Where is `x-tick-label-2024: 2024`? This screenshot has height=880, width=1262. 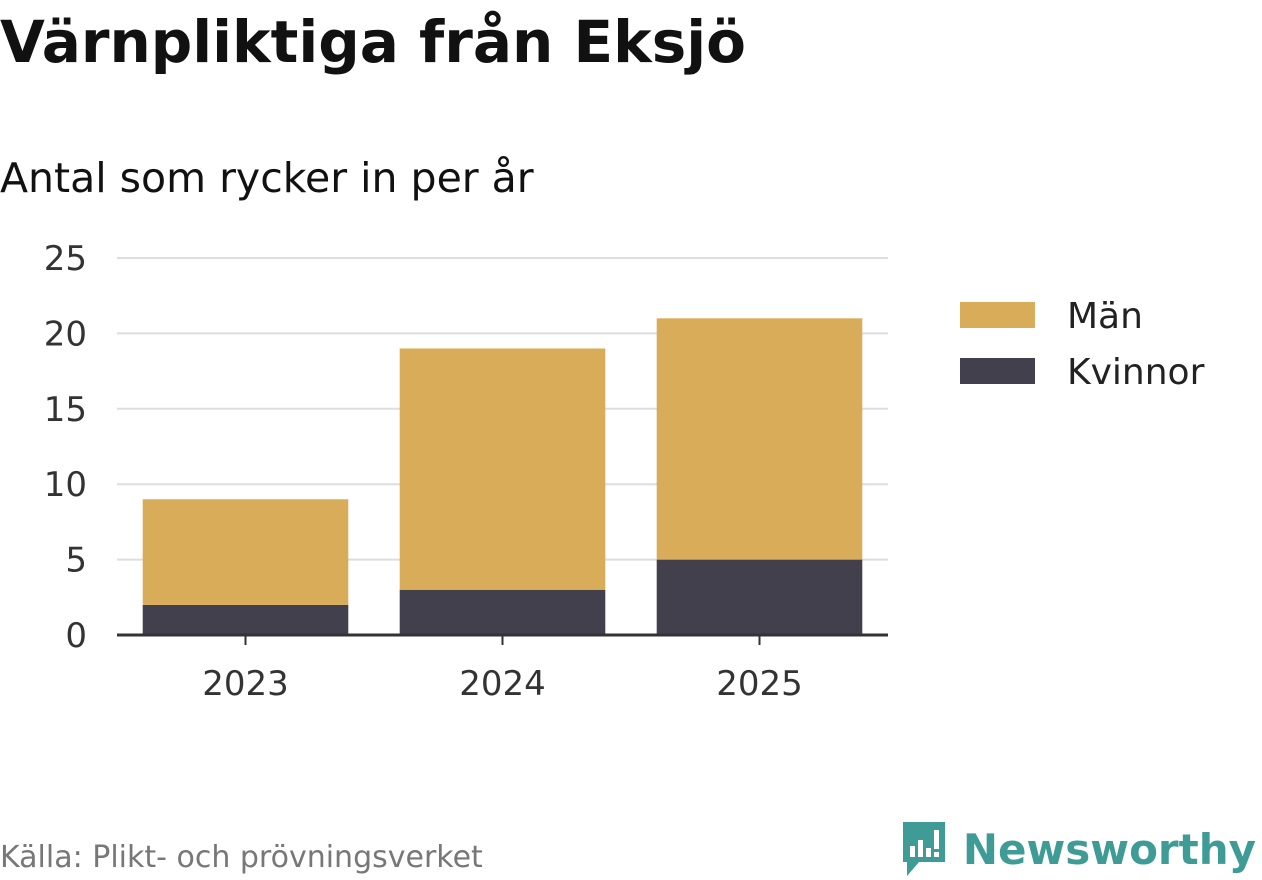 x-tick-label-2024: 2024 is located at coordinates (502, 684).